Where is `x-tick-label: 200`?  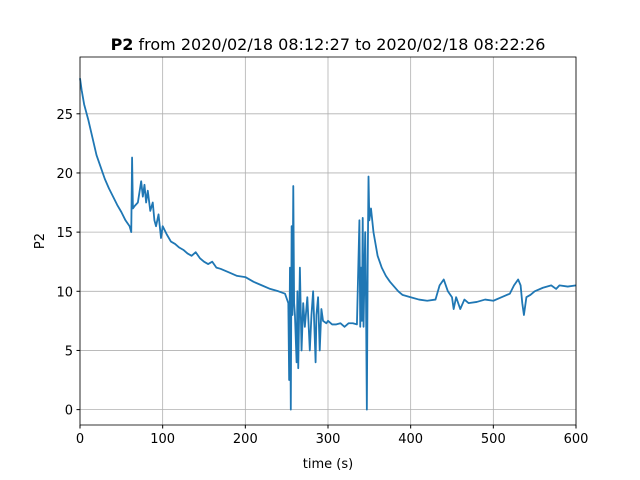
x-tick-label: 200 is located at coordinates (245, 439).